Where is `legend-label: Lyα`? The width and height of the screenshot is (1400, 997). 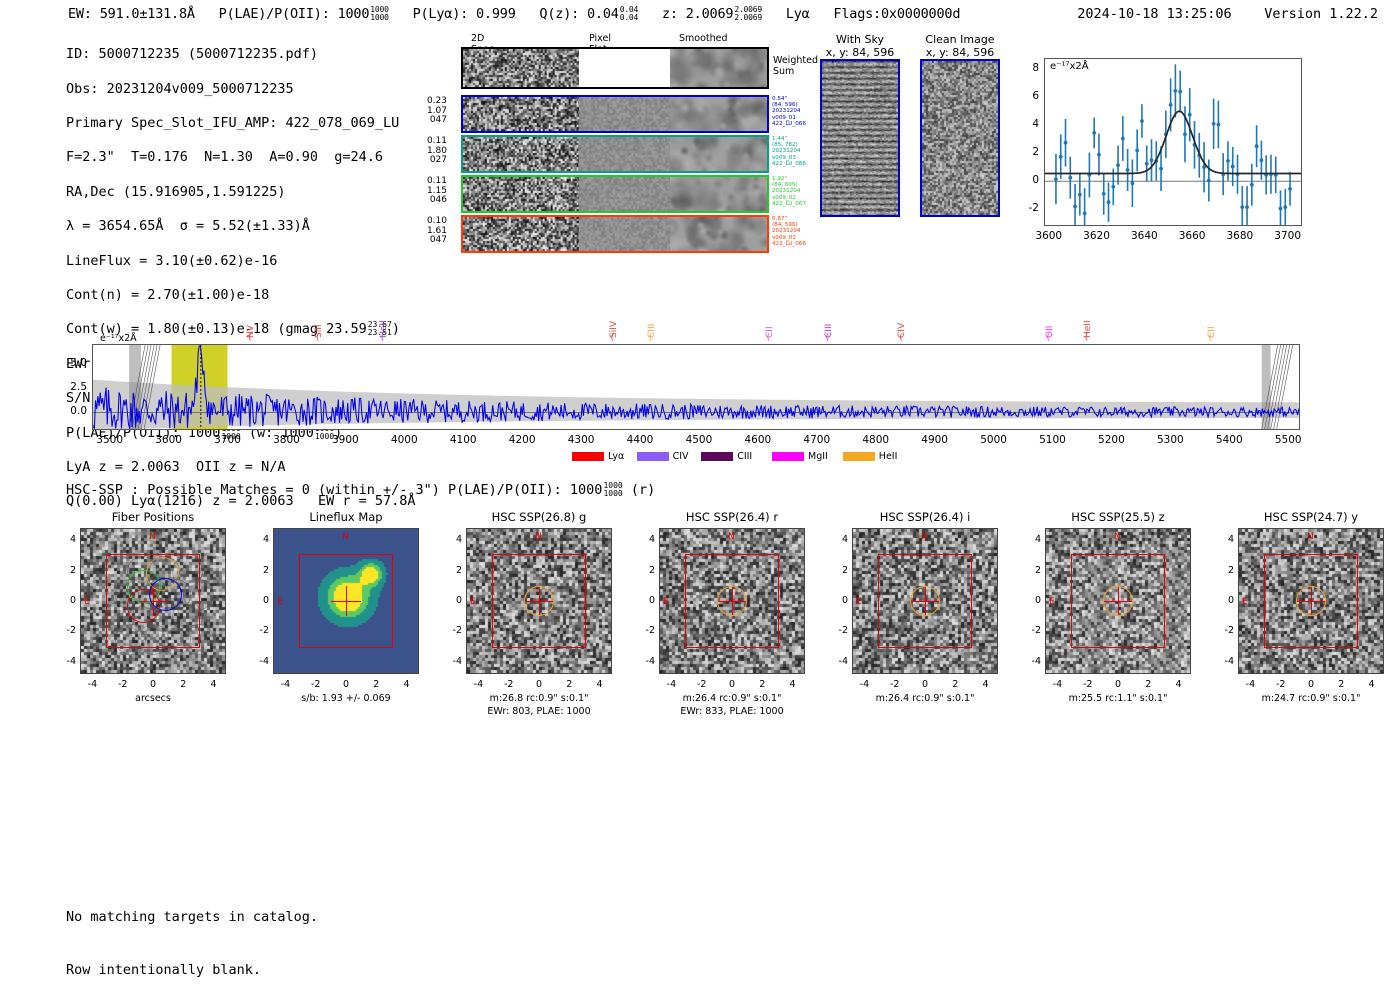
legend-label: Lyα is located at coordinates (616, 456).